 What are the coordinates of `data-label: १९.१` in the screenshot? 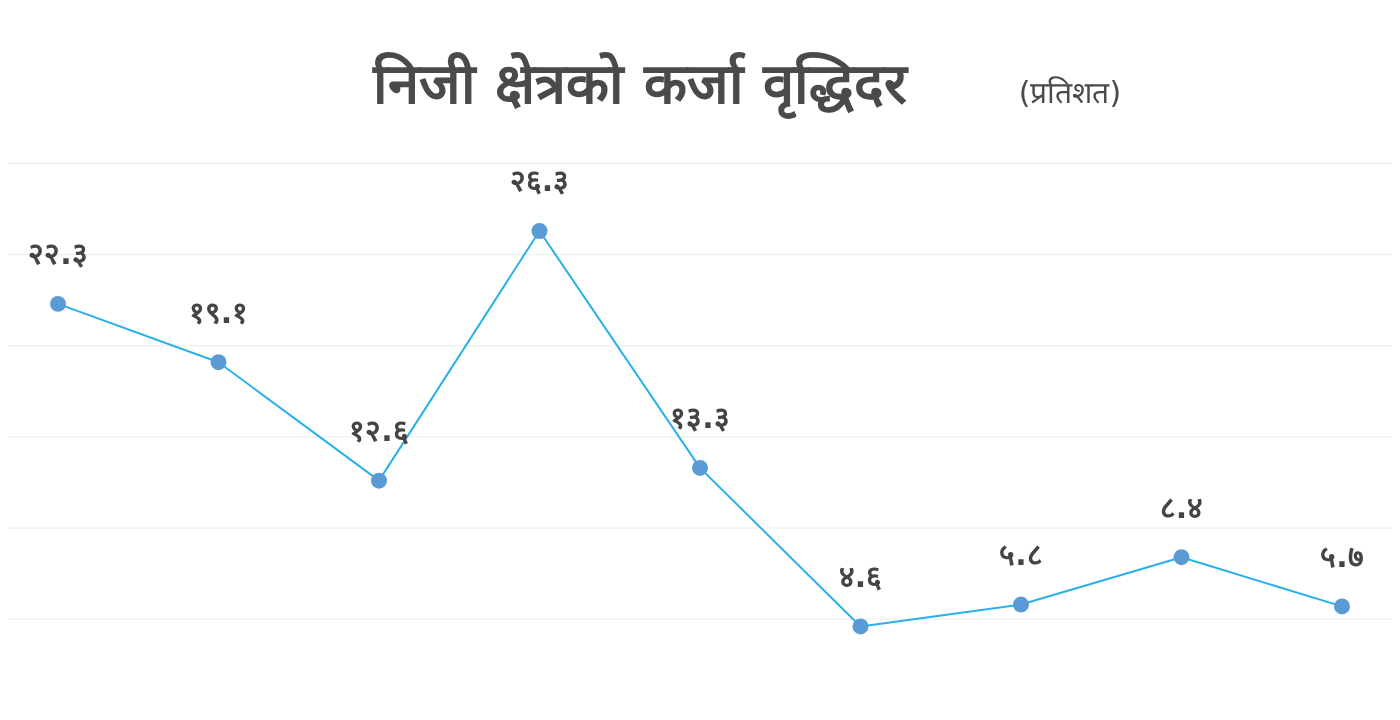 It's located at (218, 312).